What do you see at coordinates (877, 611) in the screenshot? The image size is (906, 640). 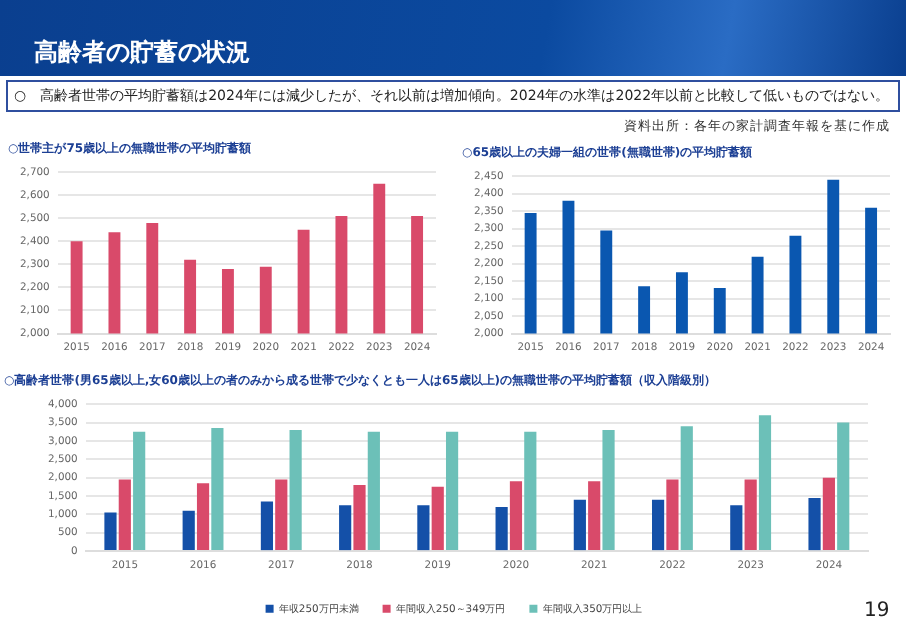 I see `text: 19` at bounding box center [877, 611].